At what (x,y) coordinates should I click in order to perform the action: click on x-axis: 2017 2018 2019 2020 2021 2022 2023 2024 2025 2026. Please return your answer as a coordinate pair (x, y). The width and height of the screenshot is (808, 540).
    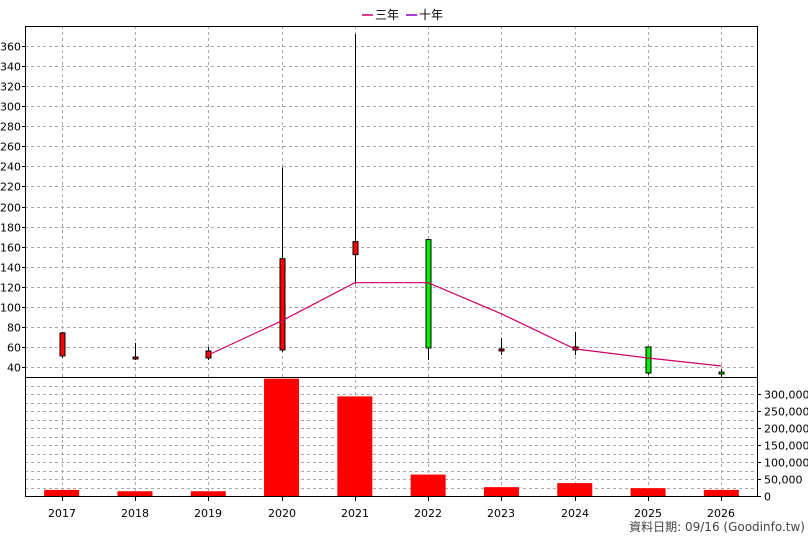
    Looking at the image, I should click on (391, 508).